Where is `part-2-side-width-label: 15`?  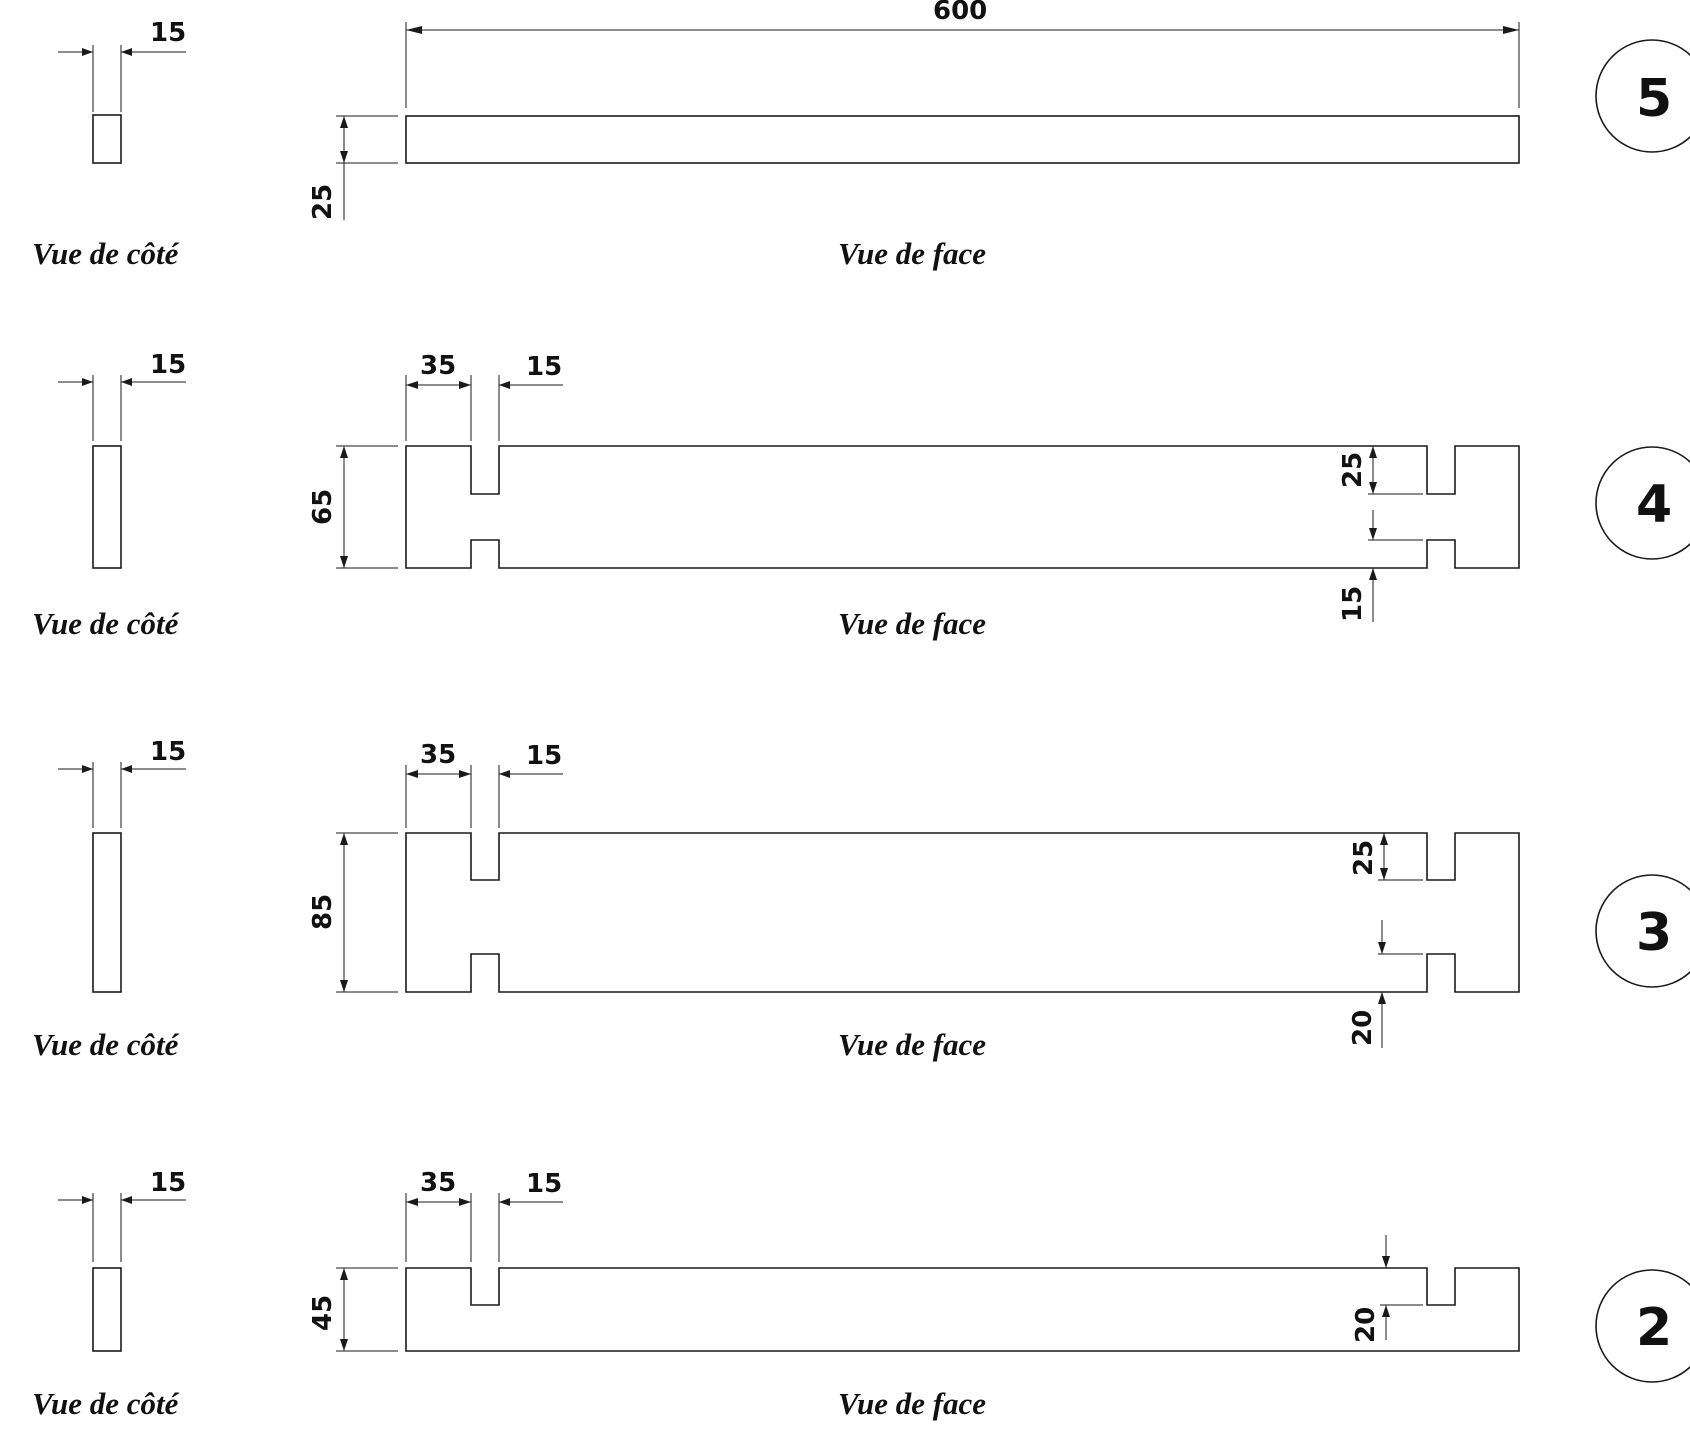
part-2-side-width-label: 15 is located at coordinates (168, 1183).